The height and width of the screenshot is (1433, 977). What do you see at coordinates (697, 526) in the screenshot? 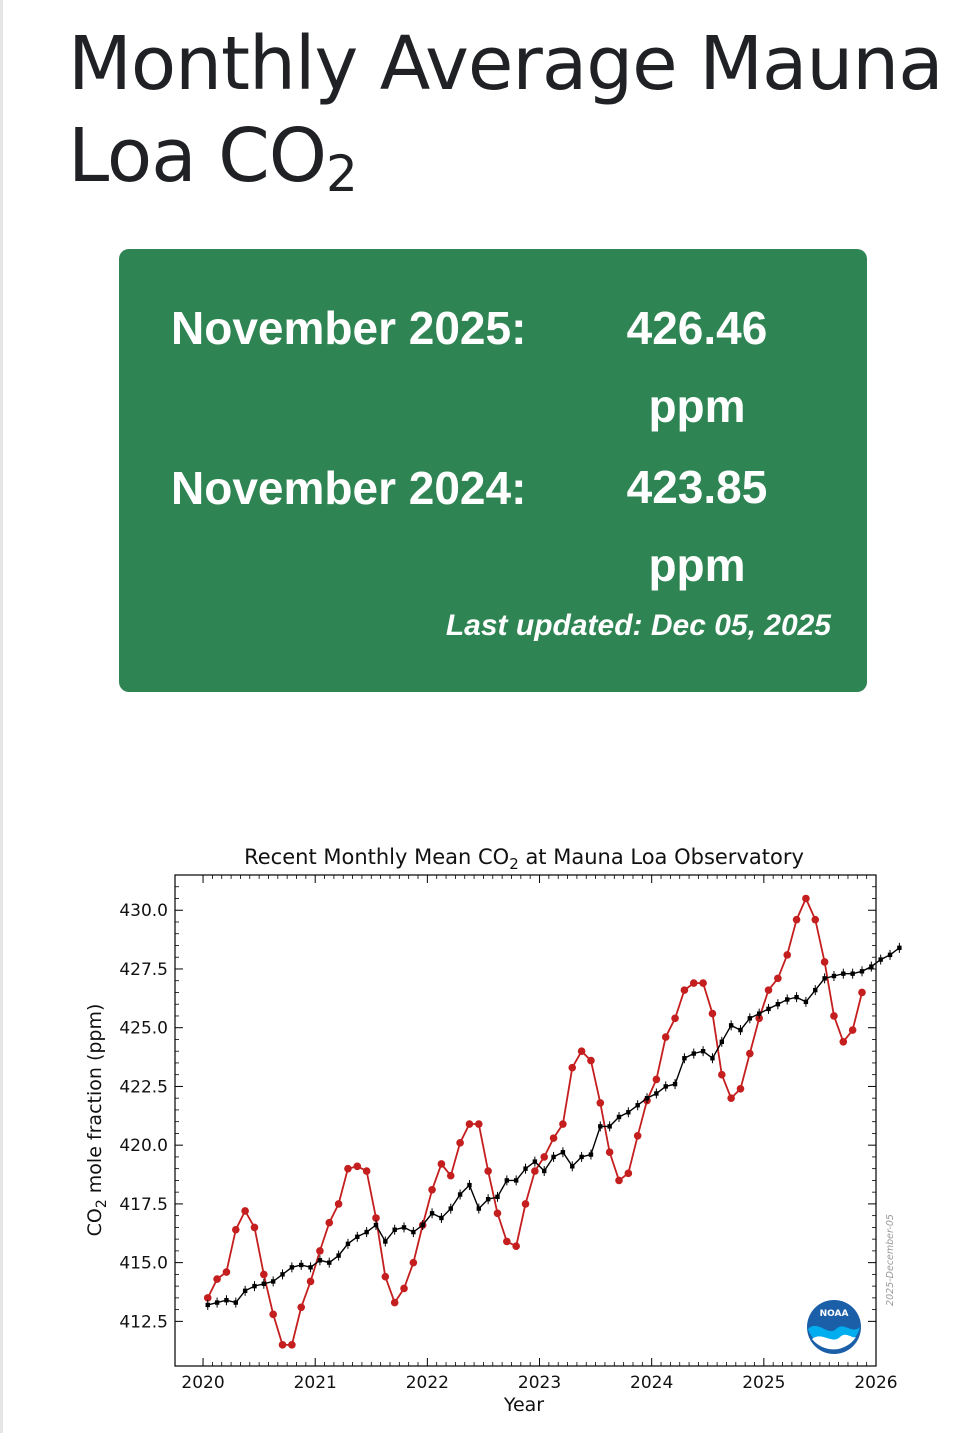
I see `reading-value-previous: 423.85 ppm` at bounding box center [697, 526].